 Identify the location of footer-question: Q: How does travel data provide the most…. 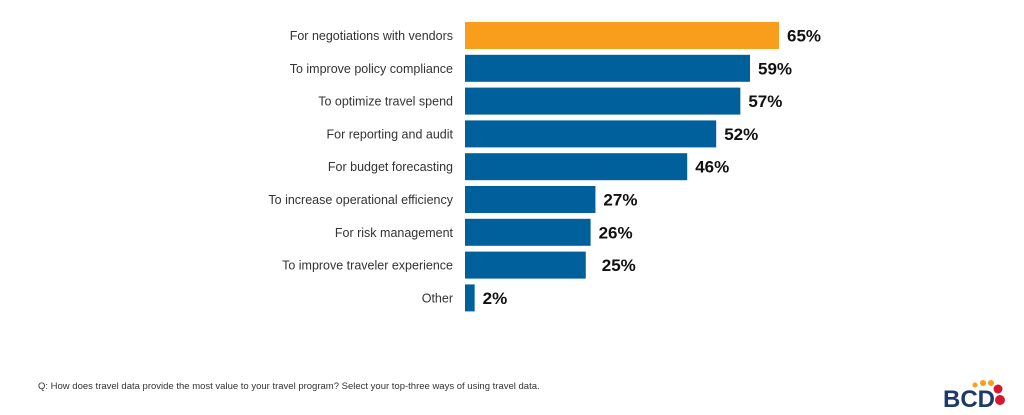
(289, 386).